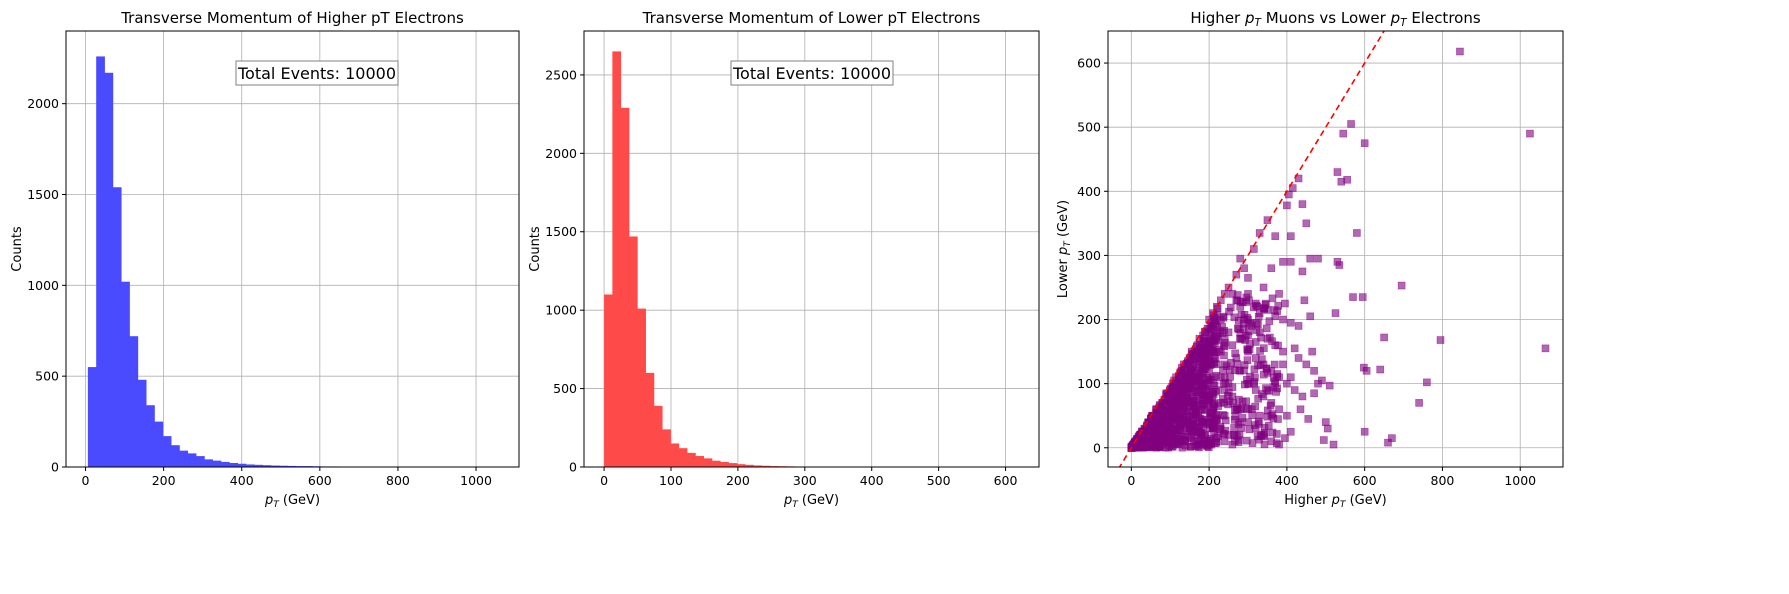  Describe the element at coordinates (1335, 19) in the screenshot. I see `chart-title: Higher pT Muons vs Lower pT Electrons` at that location.